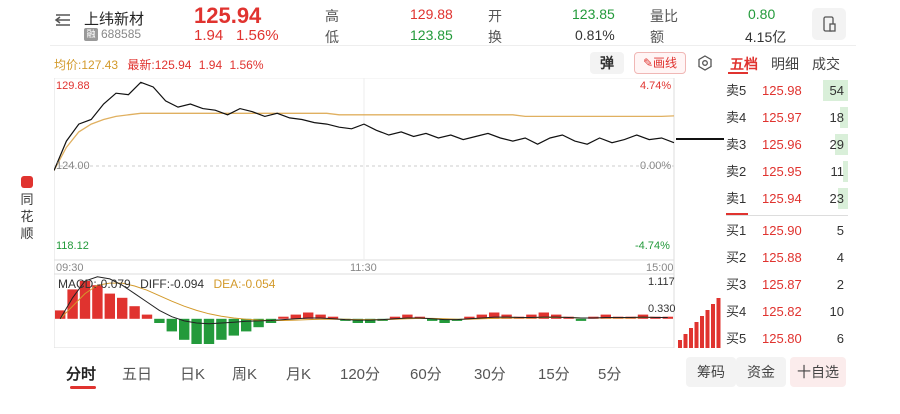 Image resolution: width=900 pixels, height=414 pixels. What do you see at coordinates (495, 37) in the screenshot?
I see `stat-label-turnover: 换` at bounding box center [495, 37].